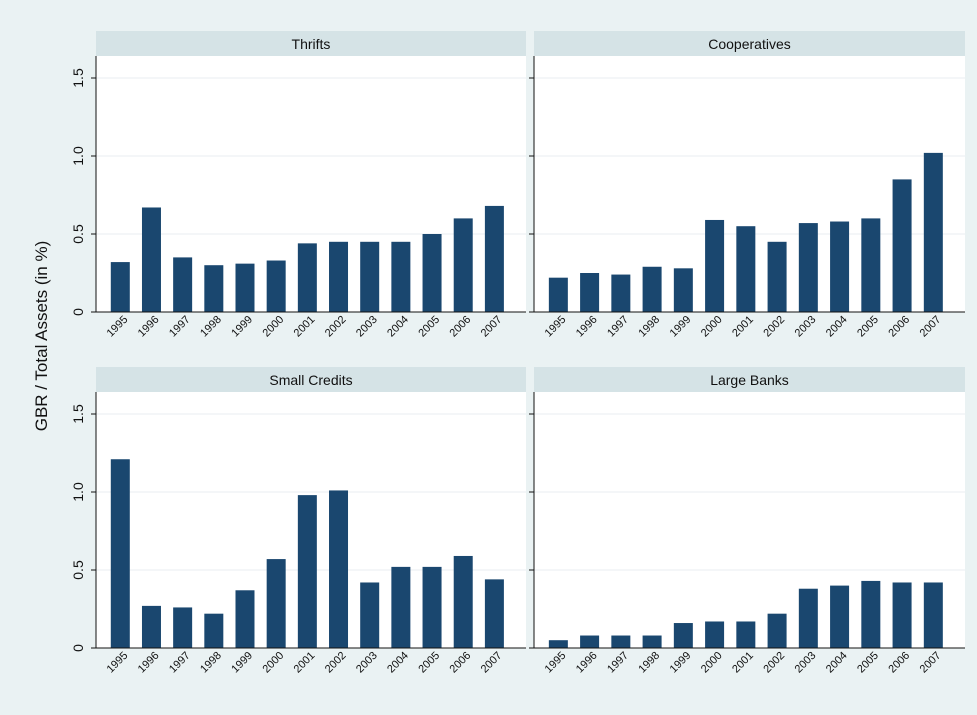 The image size is (977, 715). I want to click on panel-title-strip, so click(749, 379).